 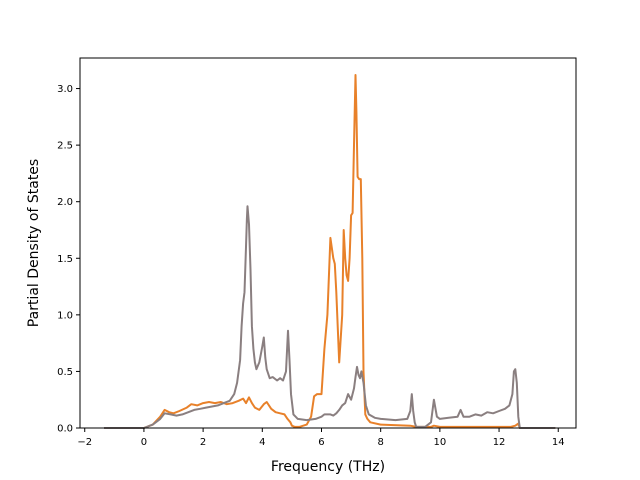 I want to click on x-tick-label: −2, so click(x=84, y=442).